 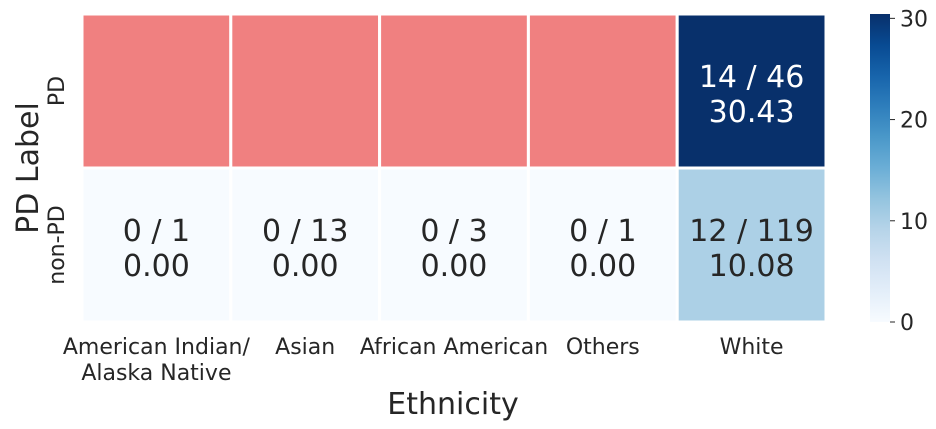 I want to click on heatmap-cell-r1-c3, so click(x=602, y=245).